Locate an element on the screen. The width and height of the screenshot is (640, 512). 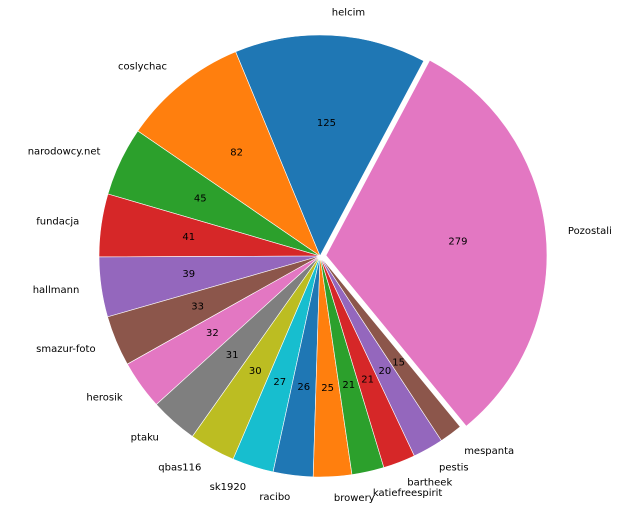
pie-slice-mespanta is located at coordinates (390, 348).